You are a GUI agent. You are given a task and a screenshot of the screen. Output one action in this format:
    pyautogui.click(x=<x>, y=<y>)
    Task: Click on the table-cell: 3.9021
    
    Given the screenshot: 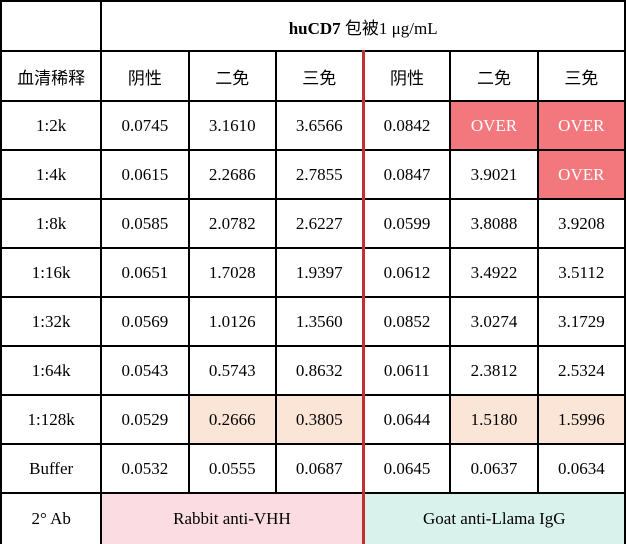 What is the action you would take?
    pyautogui.click(x=494, y=174)
    